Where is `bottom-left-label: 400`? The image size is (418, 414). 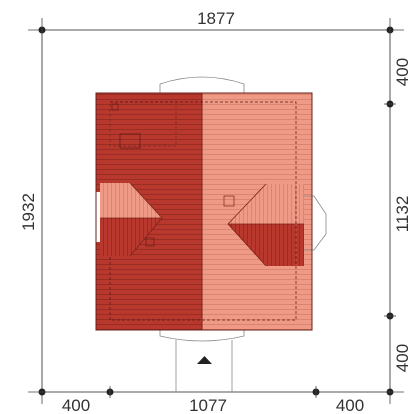
bottom-left-label: 400 is located at coordinates (76, 405).